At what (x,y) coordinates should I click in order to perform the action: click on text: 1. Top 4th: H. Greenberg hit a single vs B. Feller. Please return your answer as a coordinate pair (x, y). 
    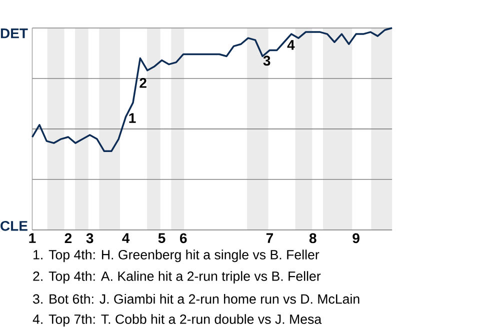
    Looking at the image, I should click on (177, 256).